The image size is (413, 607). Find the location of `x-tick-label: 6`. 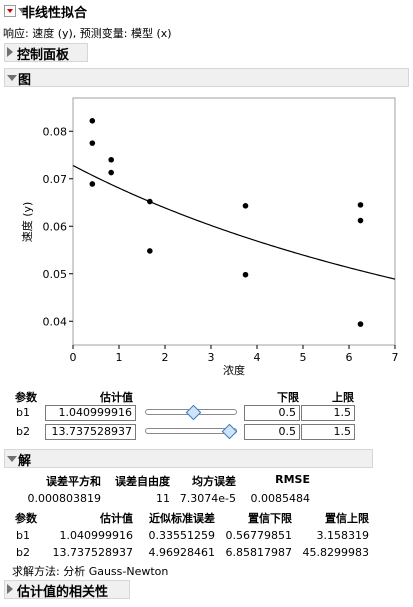

x-tick-label: 6 is located at coordinates (349, 357).